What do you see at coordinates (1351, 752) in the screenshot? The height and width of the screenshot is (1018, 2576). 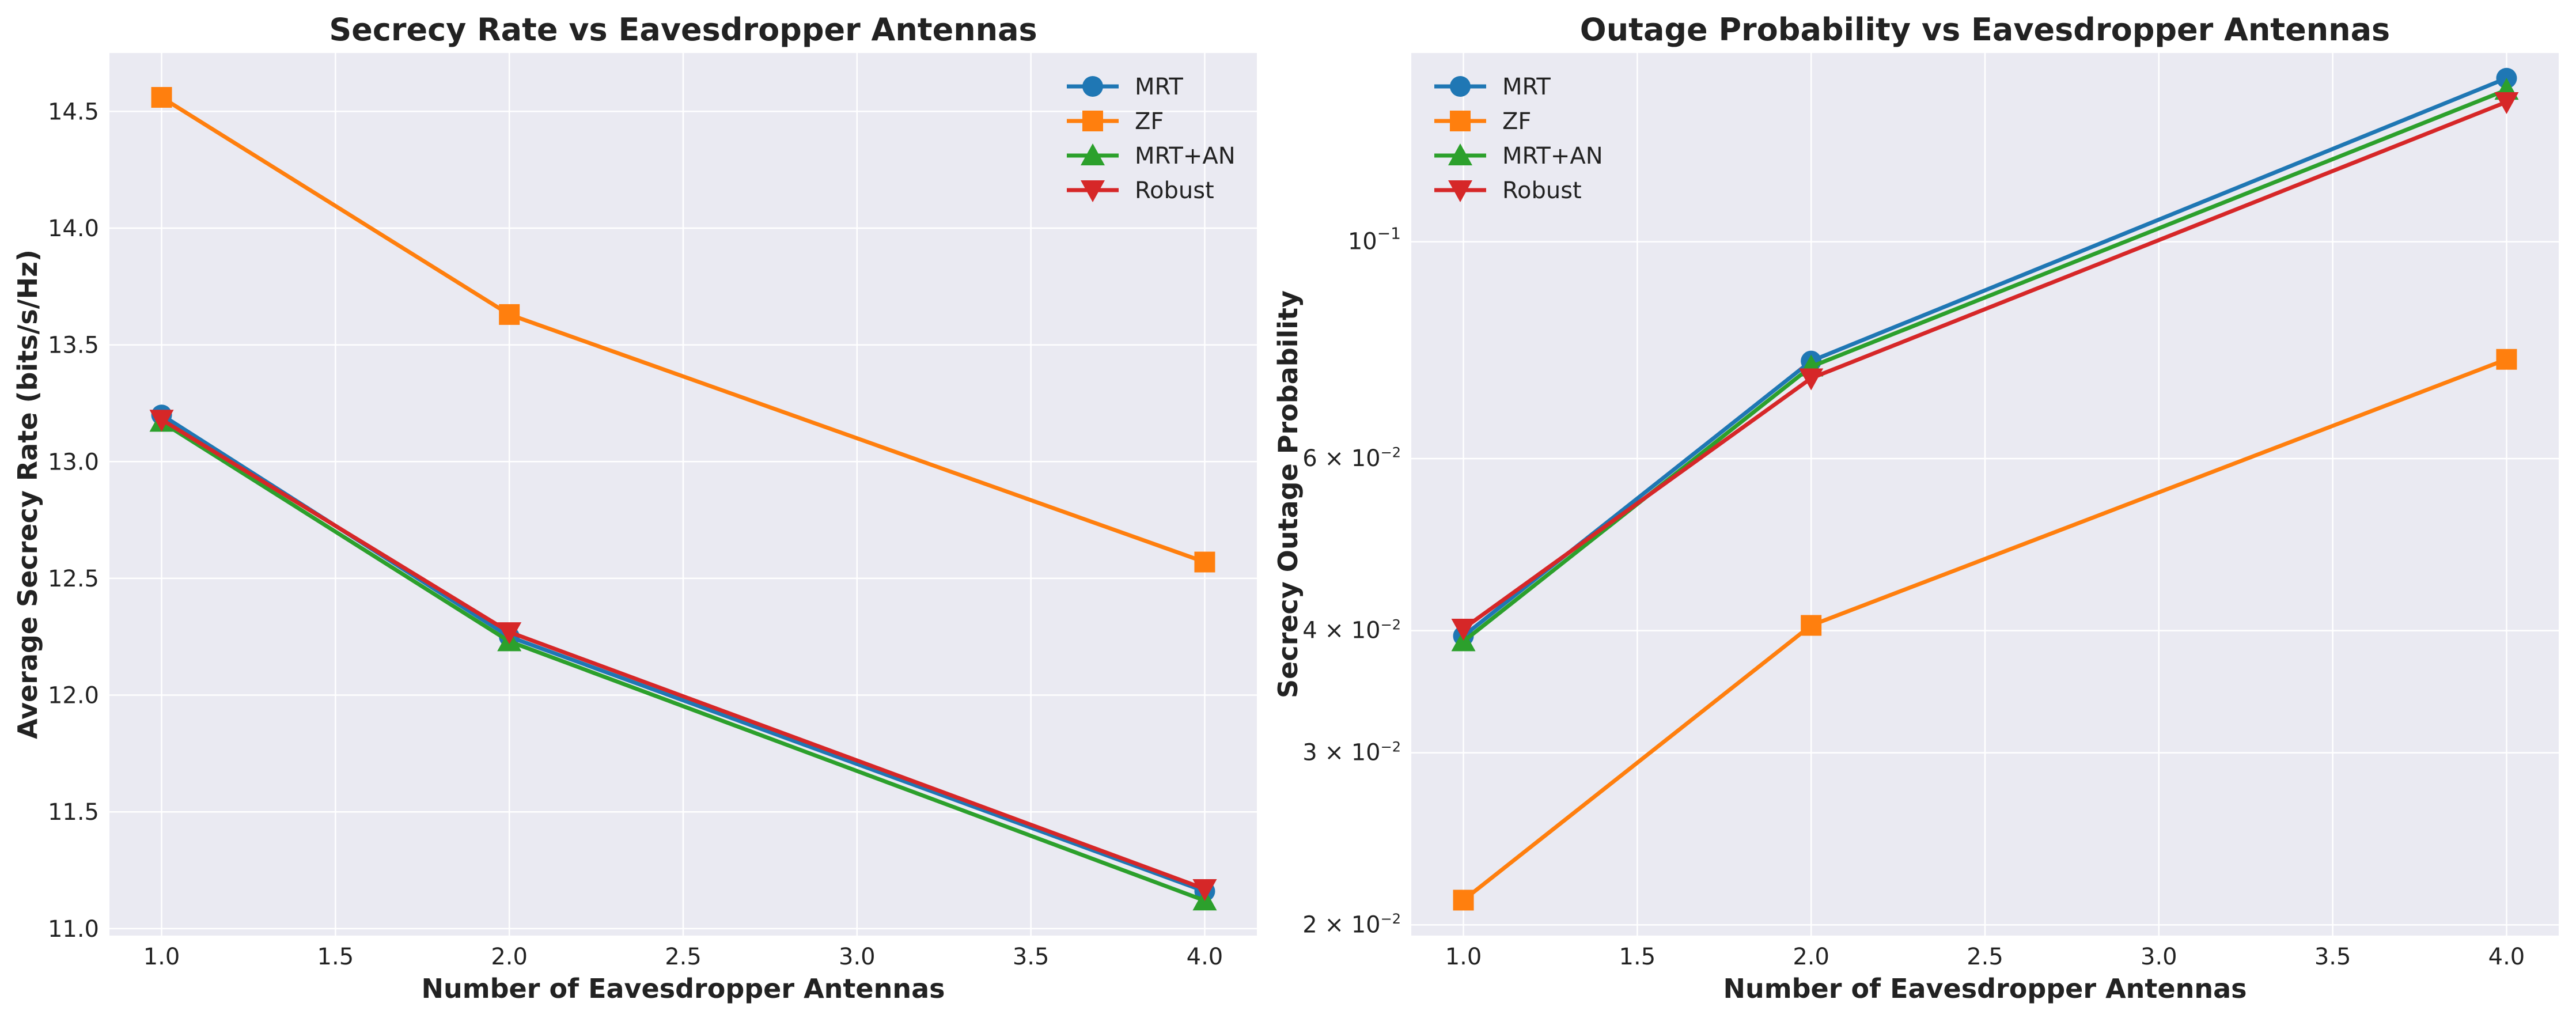 I see `y-tick-label: 3 × 10⁻²` at bounding box center [1351, 752].